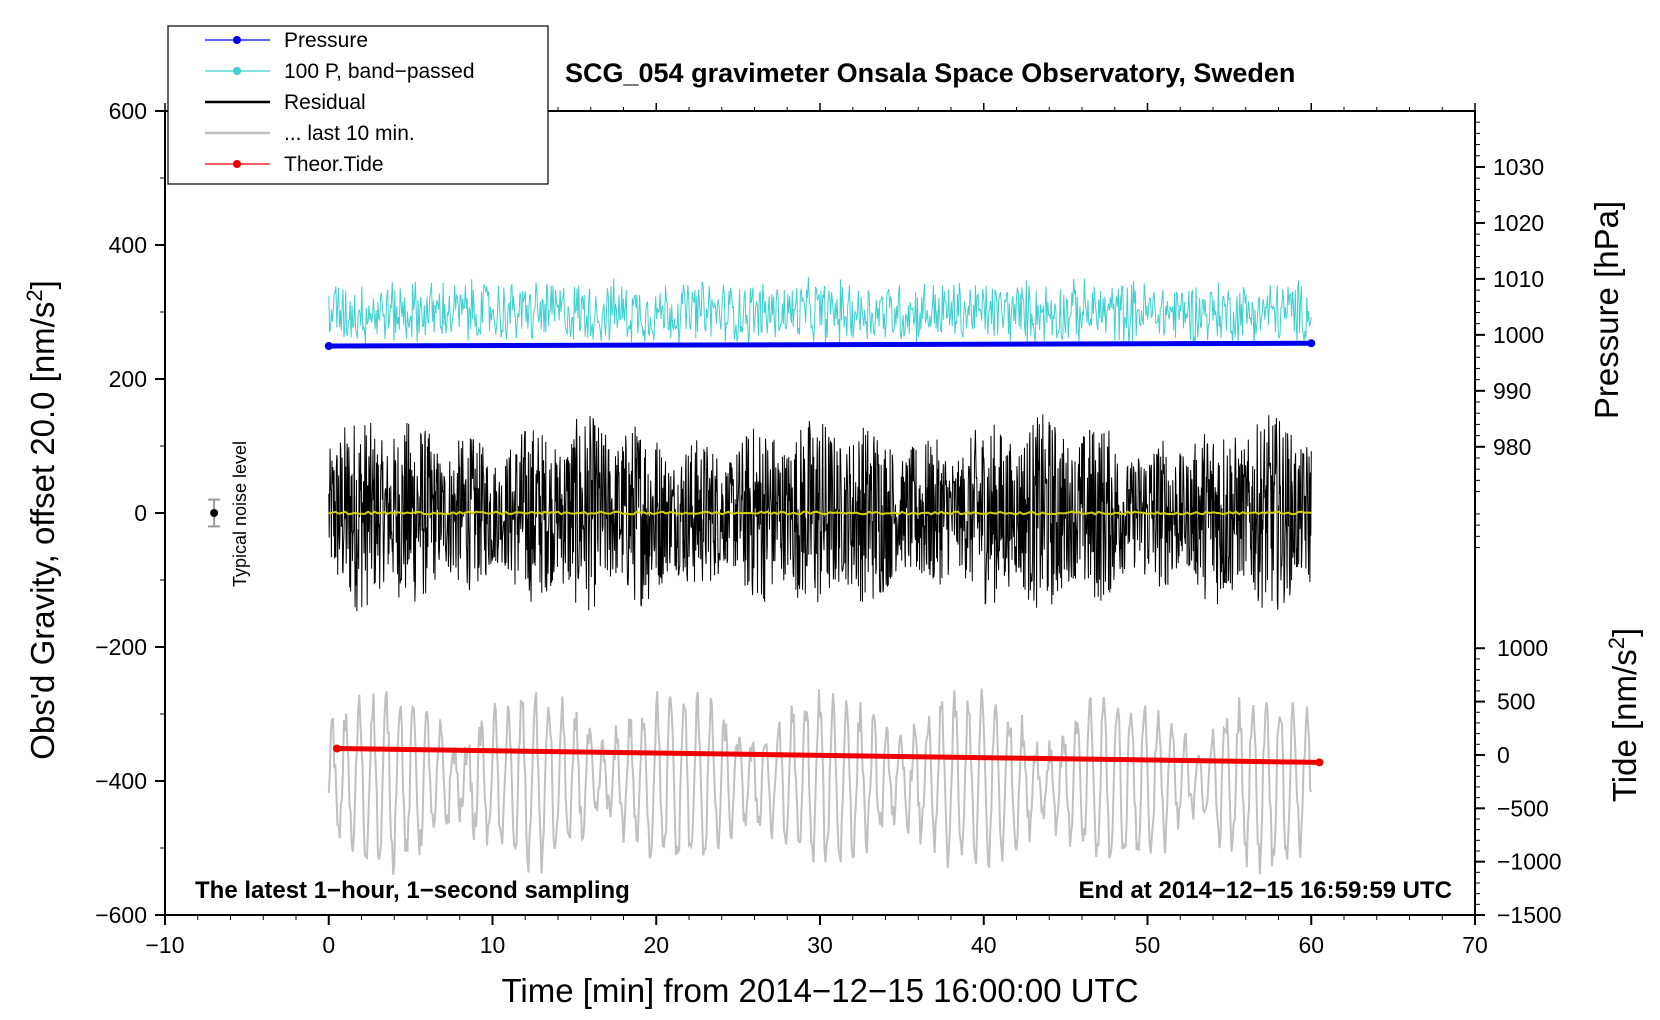 Image resolution: width=1660 pixels, height=1020 pixels. I want to click on residual-line, so click(820, 513).